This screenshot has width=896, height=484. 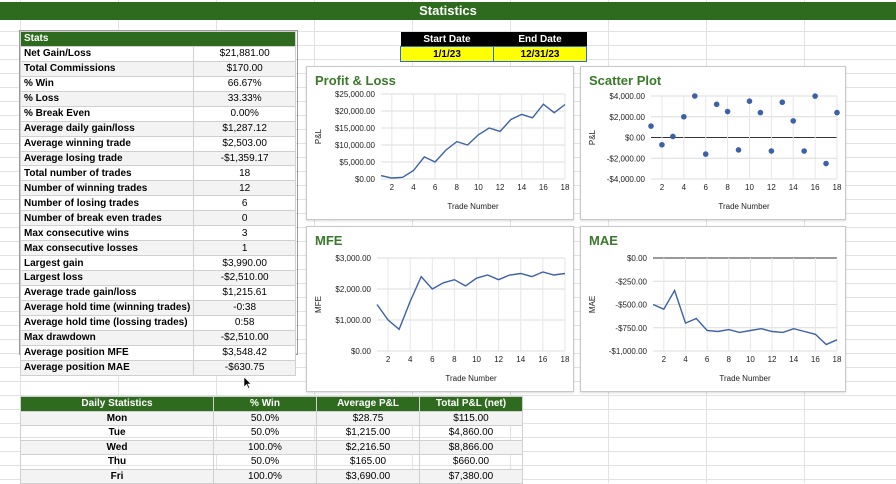 What do you see at coordinates (471, 476) in the screenshot?
I see `daily-cell: $7,380.00` at bounding box center [471, 476].